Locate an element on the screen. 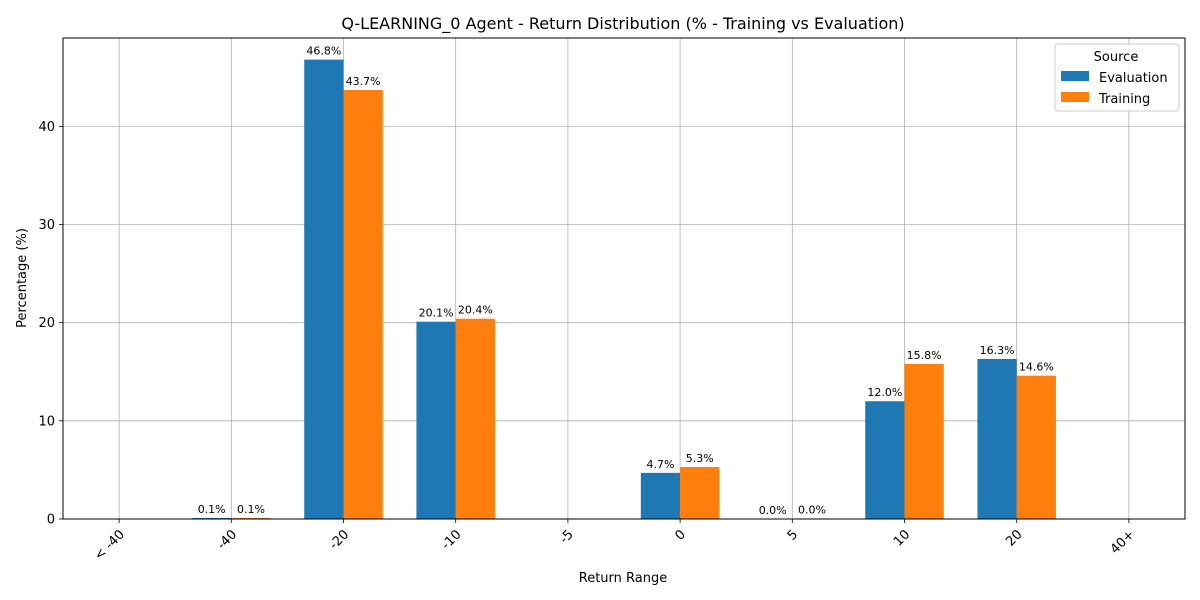 The width and height of the screenshot is (1200, 600). data-label-evaluation: 46.8% is located at coordinates (323, 51).